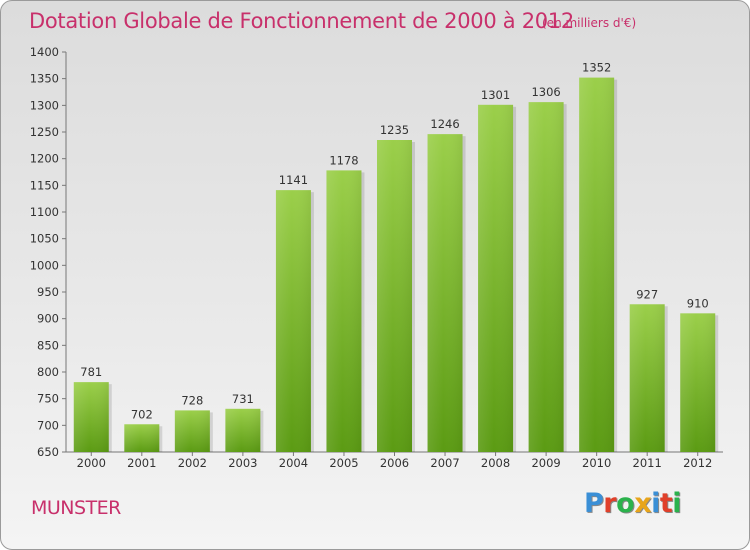 This screenshot has width=750, height=550. Describe the element at coordinates (142, 414) in the screenshot. I see `bar-value-label: 702` at that location.